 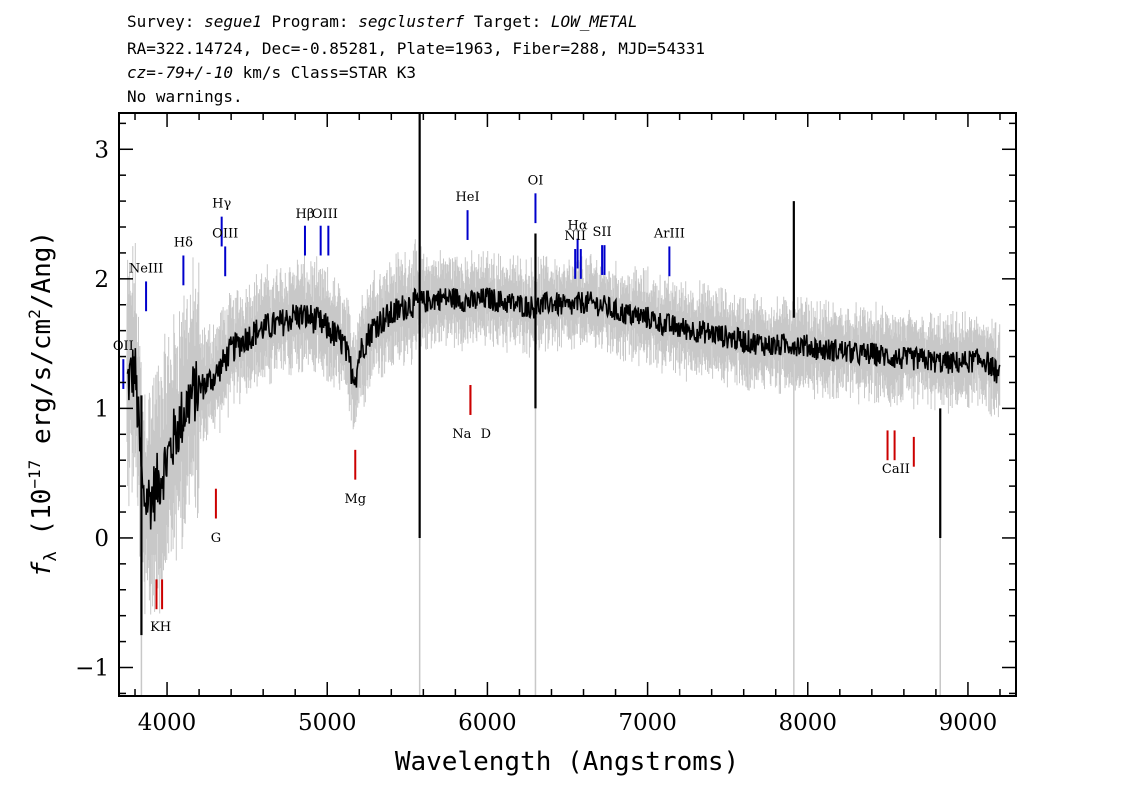 I want to click on header-survey-part-3: segclusterf, so click(x=411, y=21).